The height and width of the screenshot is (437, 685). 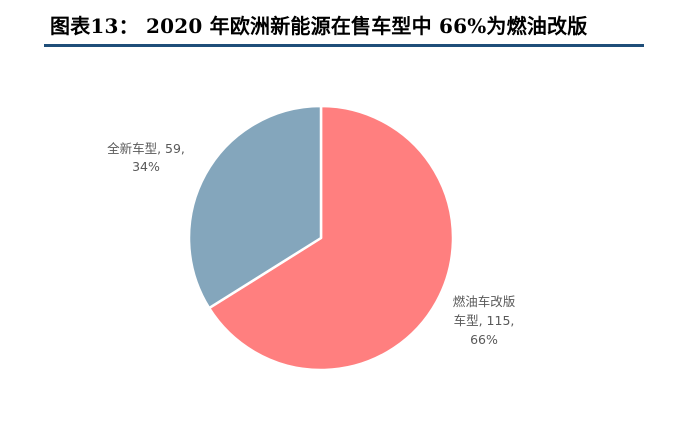 What do you see at coordinates (484, 301) in the screenshot?
I see `data-label-line: 燃油车改版` at bounding box center [484, 301].